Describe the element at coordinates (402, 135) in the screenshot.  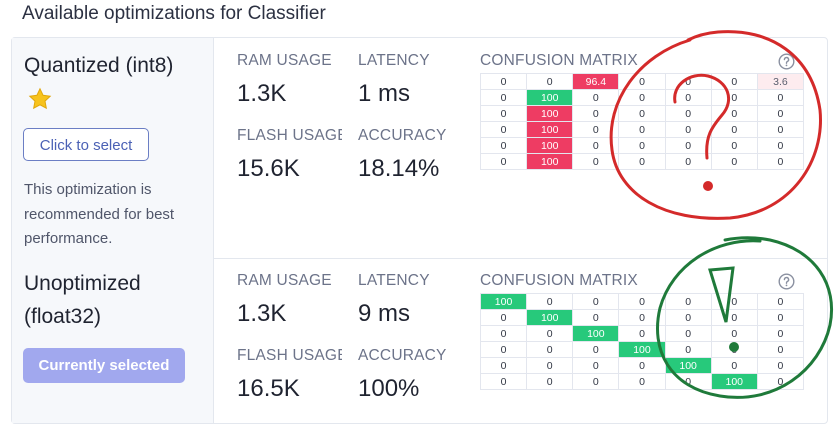
I see `accuracy-label: ACCURACY` at that location.